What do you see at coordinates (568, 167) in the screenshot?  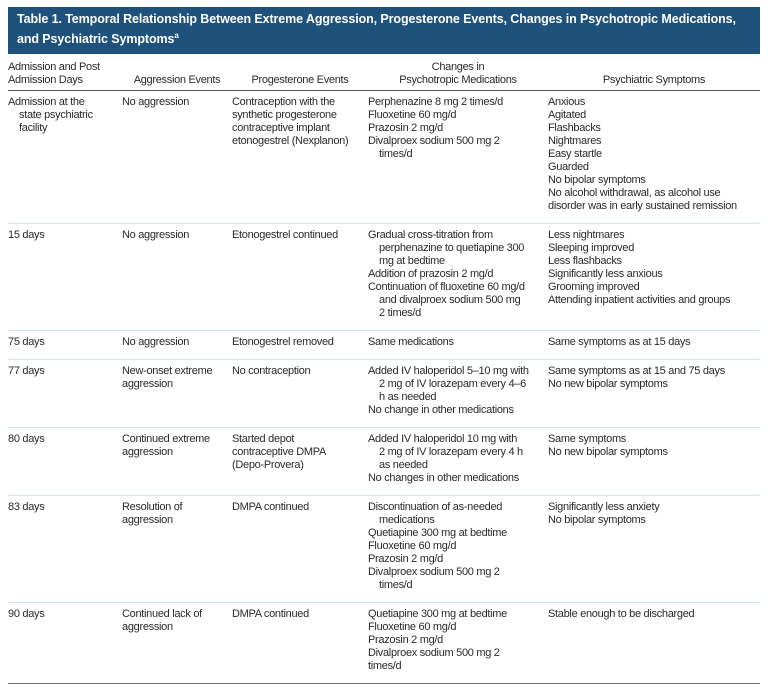 I see `cell-line: Guarded` at bounding box center [568, 167].